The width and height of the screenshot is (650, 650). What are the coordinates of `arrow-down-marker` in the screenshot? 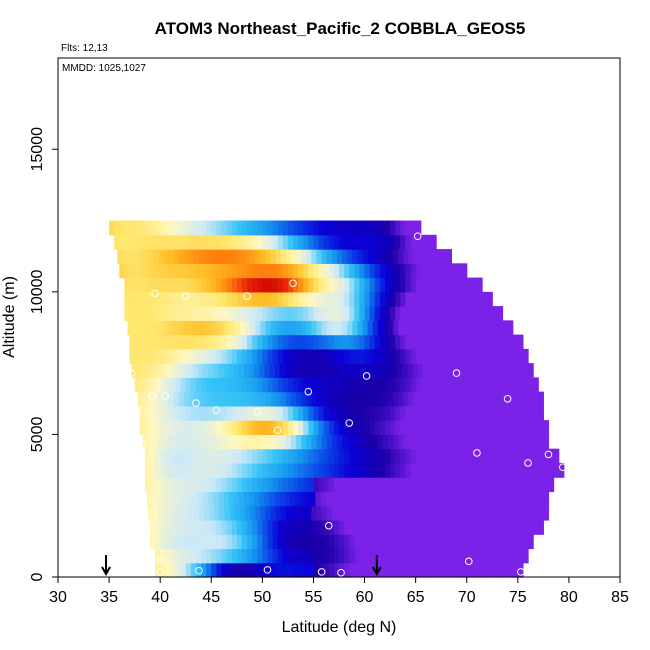 It's located at (106, 566).